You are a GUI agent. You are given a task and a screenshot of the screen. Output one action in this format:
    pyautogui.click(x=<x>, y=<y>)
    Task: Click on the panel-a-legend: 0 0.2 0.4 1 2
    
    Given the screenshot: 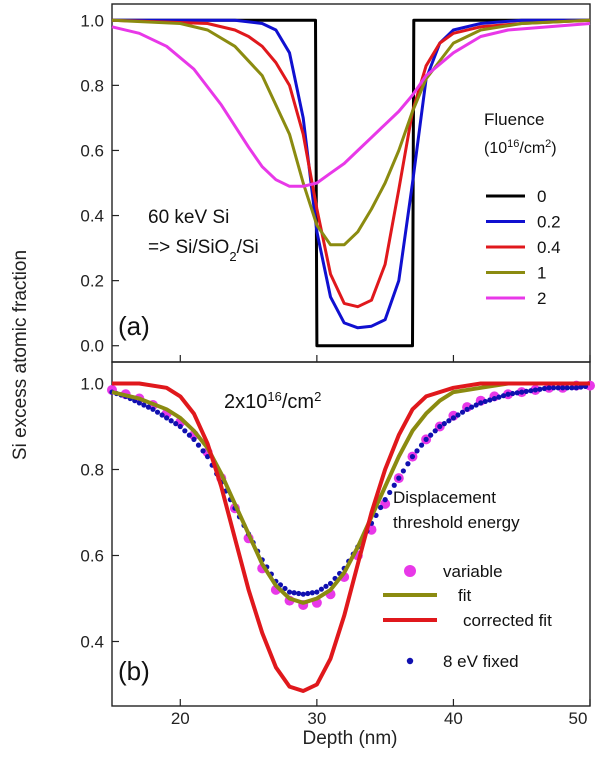 What is the action you would take?
    pyautogui.click(x=523, y=247)
    